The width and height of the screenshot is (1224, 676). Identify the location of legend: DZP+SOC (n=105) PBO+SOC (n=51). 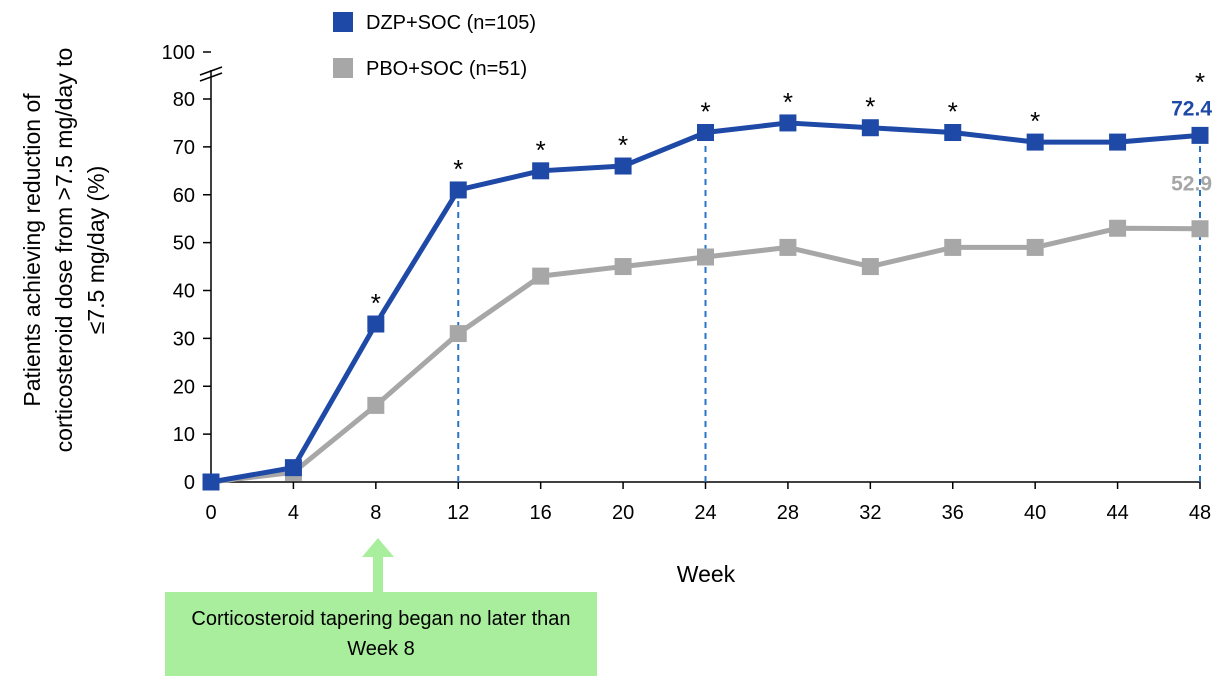
(434, 46).